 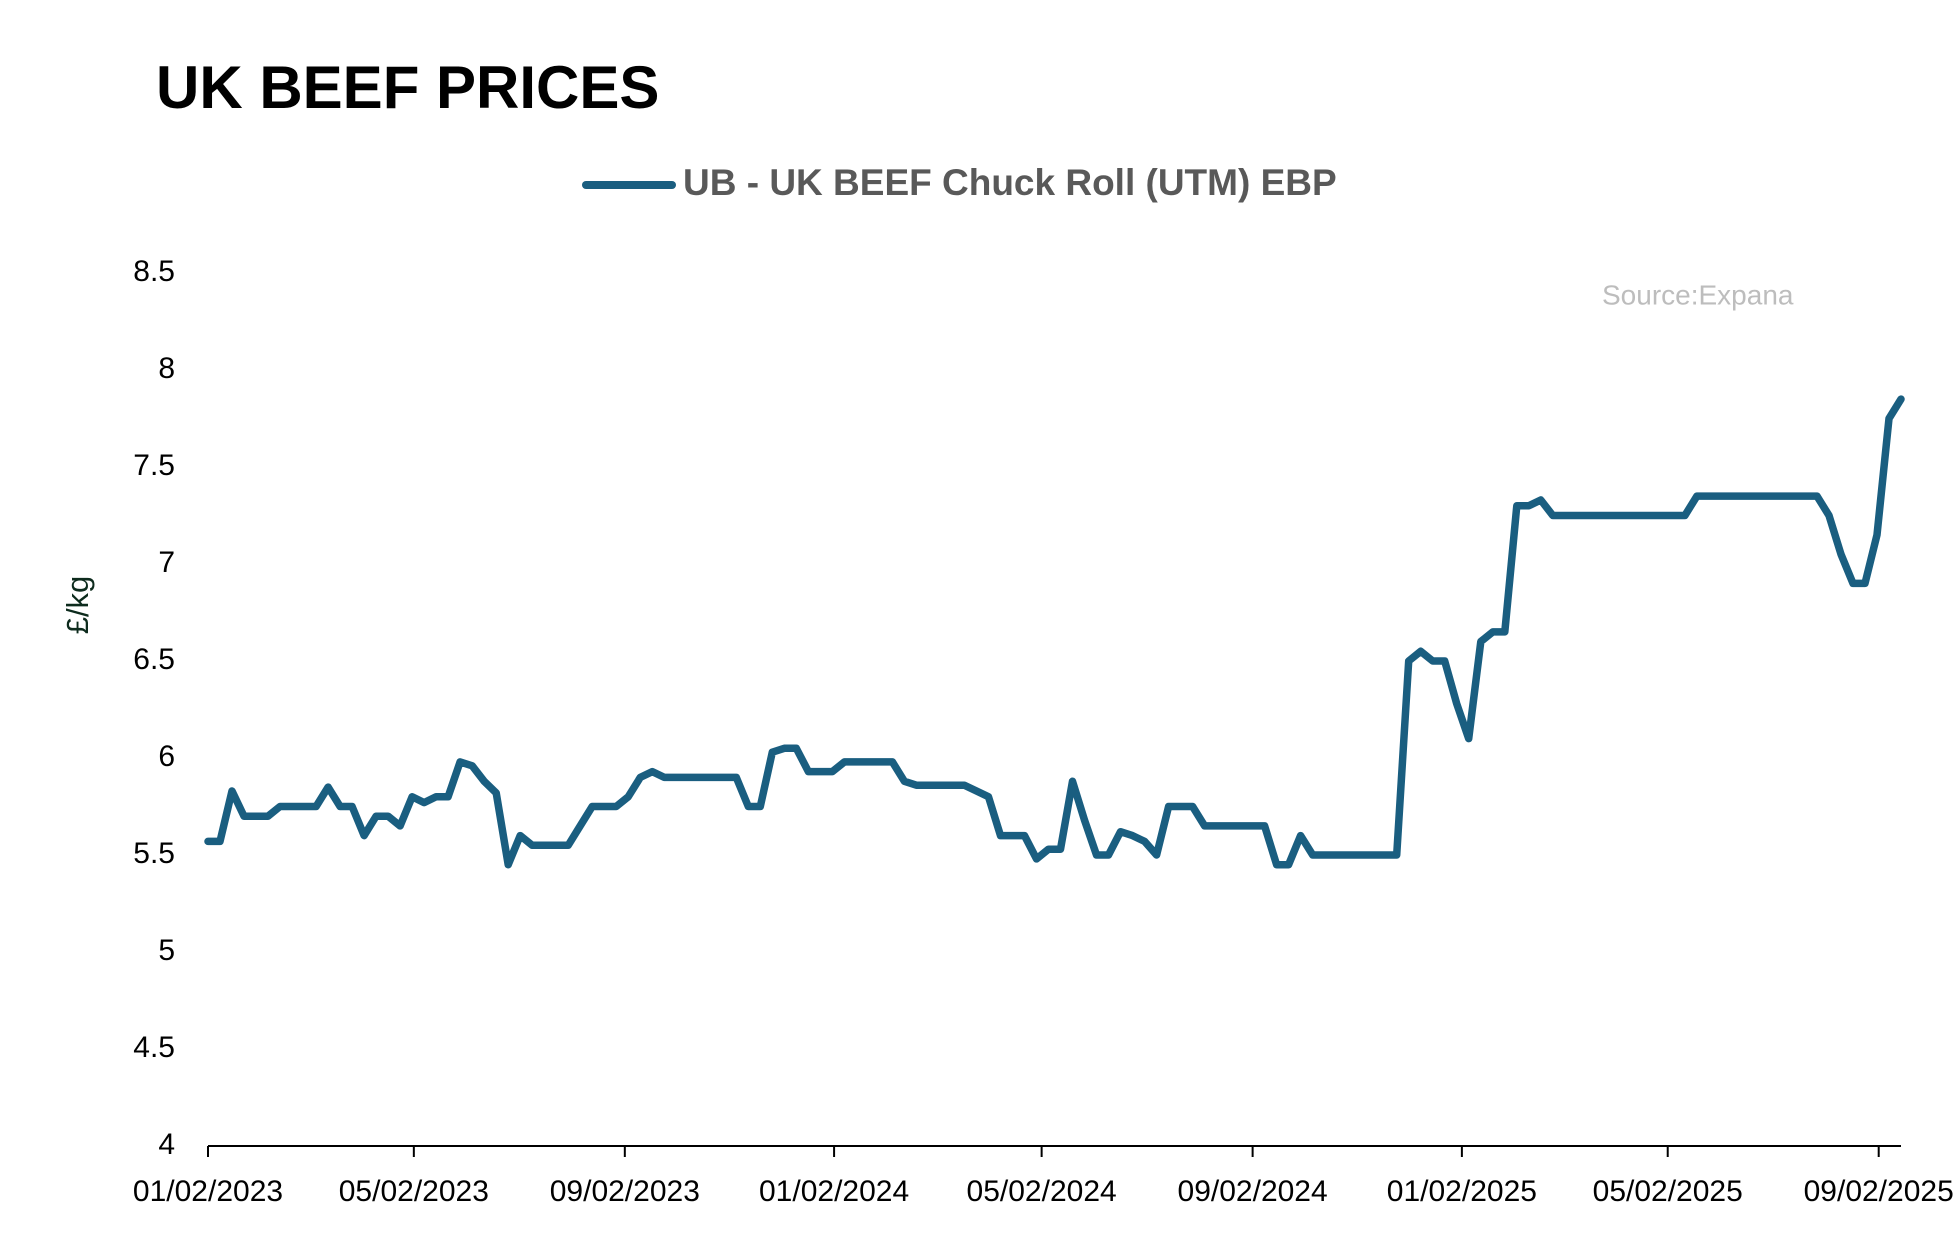 I want to click on y-axis-label: £/kg, so click(x=77, y=605).